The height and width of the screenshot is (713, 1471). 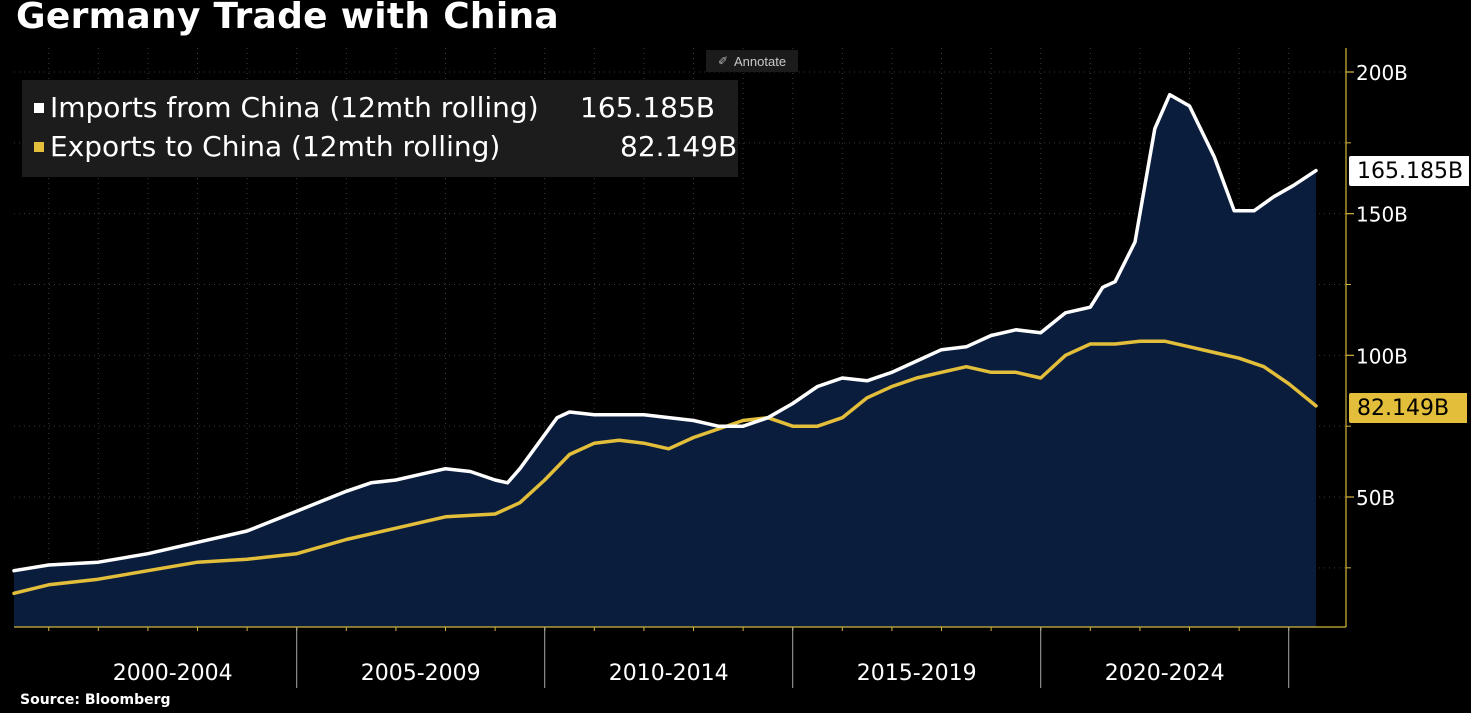 What do you see at coordinates (294, 107) in the screenshot?
I see `legend-label-imports: Imports from China (12mth rolling)` at bounding box center [294, 107].